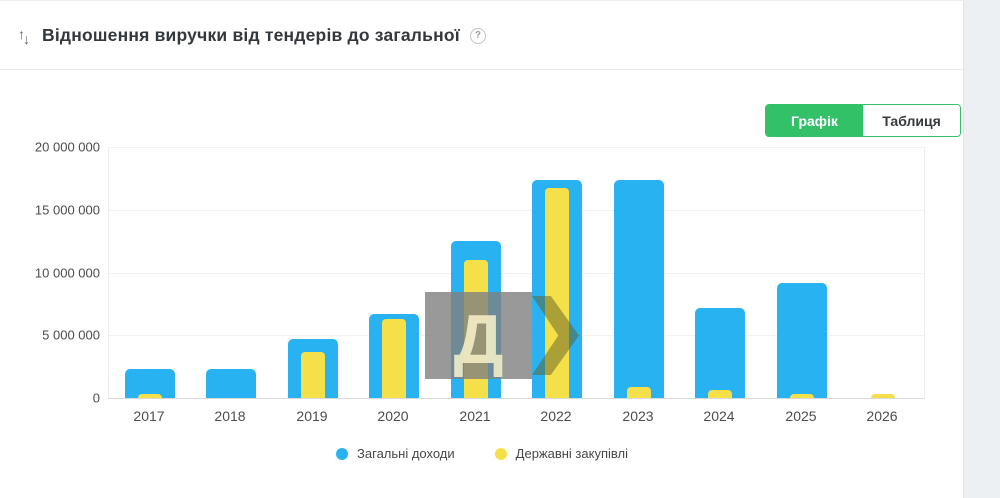 Image resolution: width=1000 pixels, height=498 pixels. What do you see at coordinates (911, 120) in the screenshot?
I see `tab-table: Таблиця` at bounding box center [911, 120].